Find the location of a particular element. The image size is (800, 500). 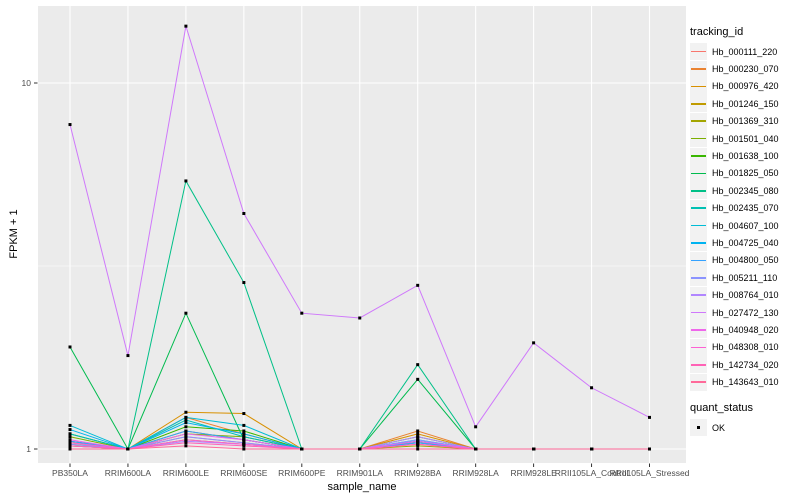

legend-item-Hb_142734_020: Hb_142734_020 is located at coordinates (744, 365).